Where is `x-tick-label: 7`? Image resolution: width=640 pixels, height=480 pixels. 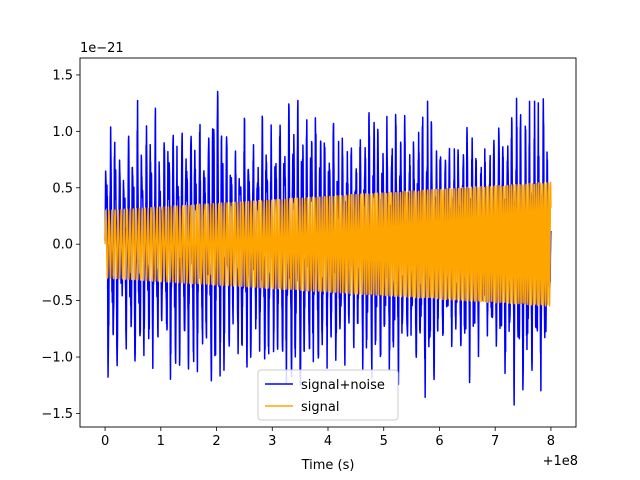
x-tick-label: 7 is located at coordinates (495, 441).